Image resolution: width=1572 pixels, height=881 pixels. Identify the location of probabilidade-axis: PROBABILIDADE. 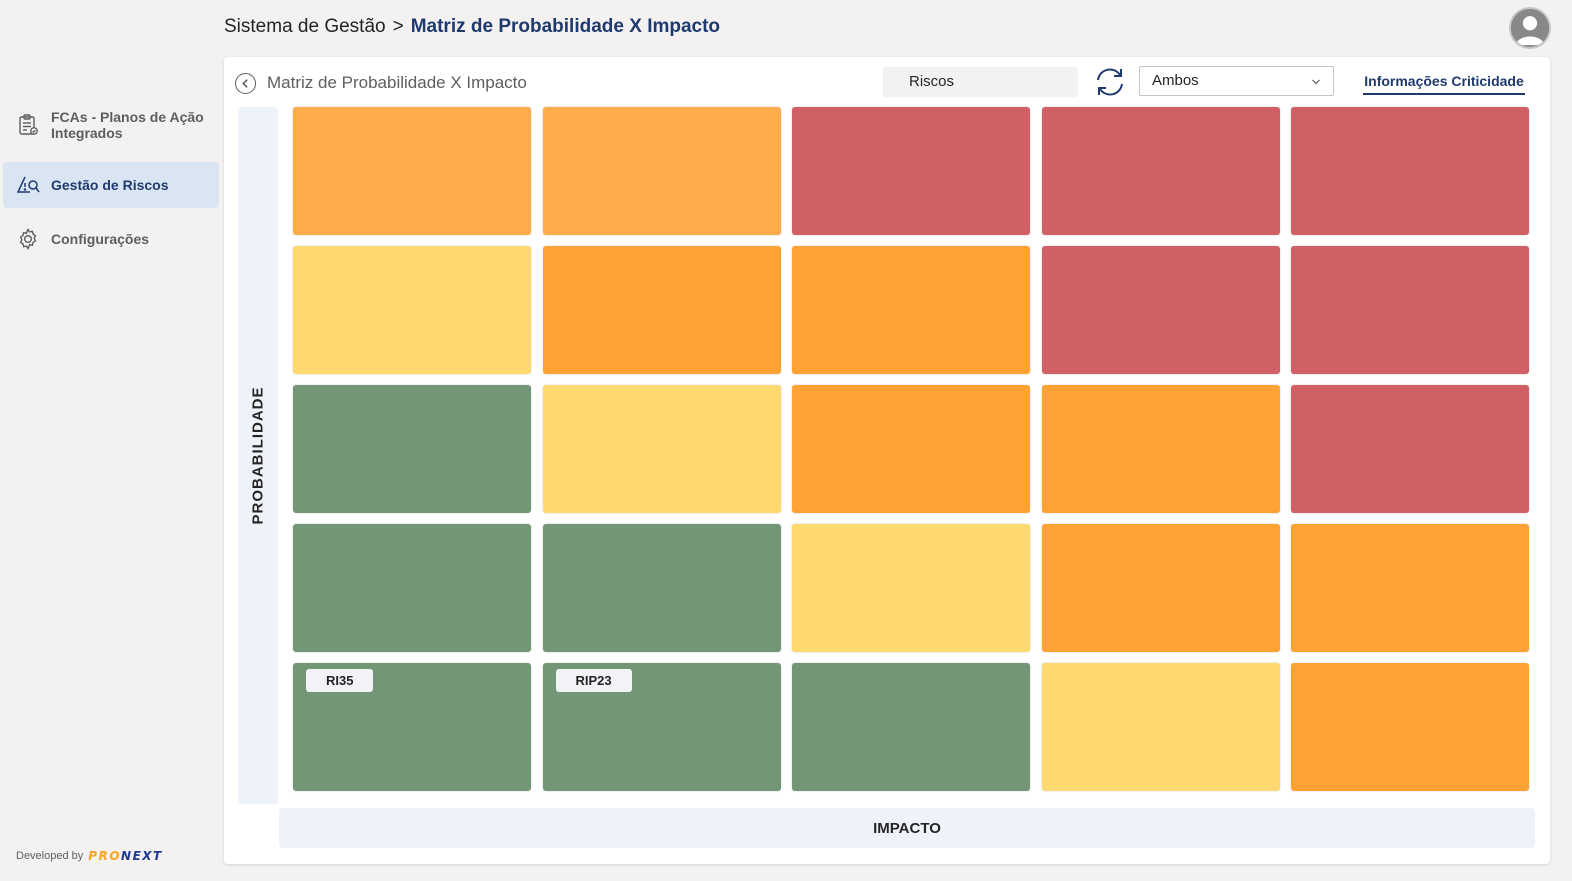
(258, 455).